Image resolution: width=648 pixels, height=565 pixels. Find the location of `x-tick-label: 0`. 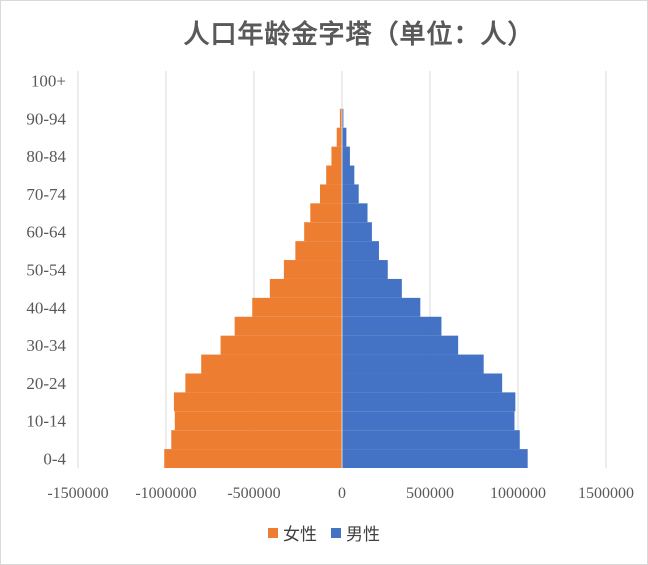

x-tick-label: 0 is located at coordinates (342, 493).